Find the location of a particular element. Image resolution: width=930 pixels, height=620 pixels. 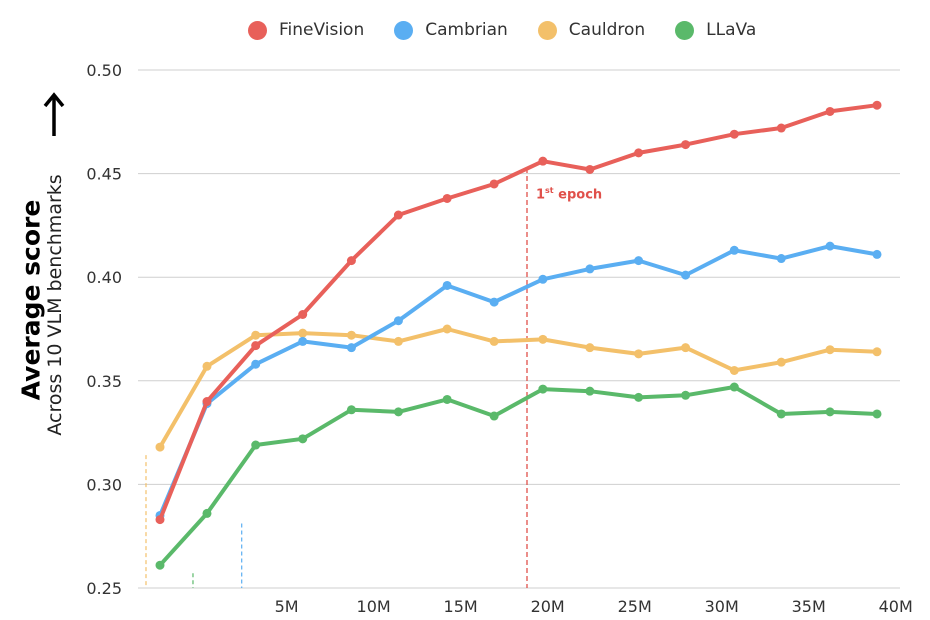

x-tick-label: 25M is located at coordinates (635, 606).